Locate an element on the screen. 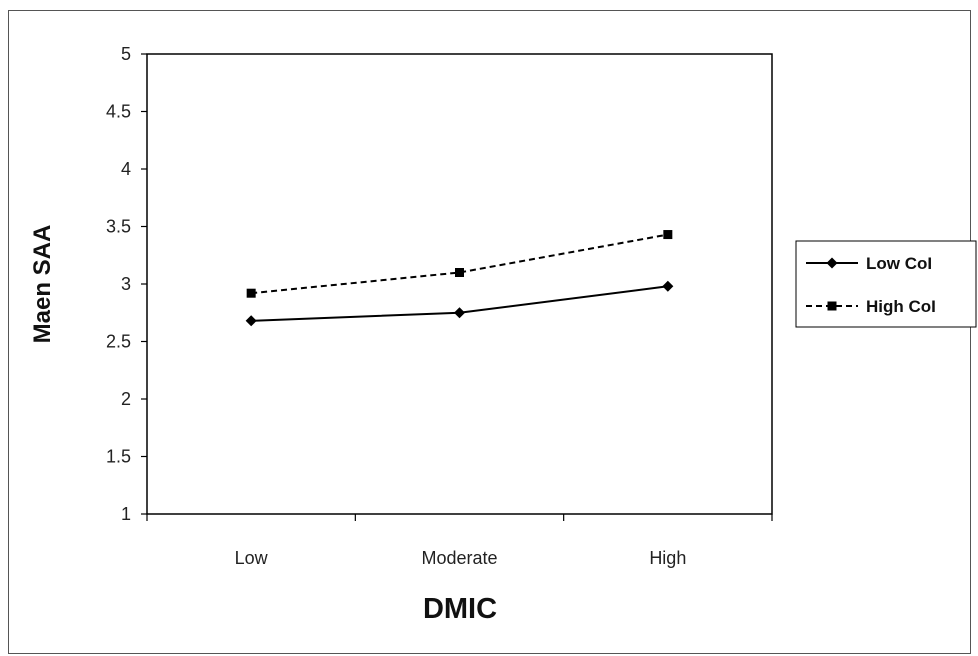 This screenshot has height=656, width=978. y-axis: 1 1.5 2 2.5 3 3.5 4 4.5 5 is located at coordinates (126, 284).